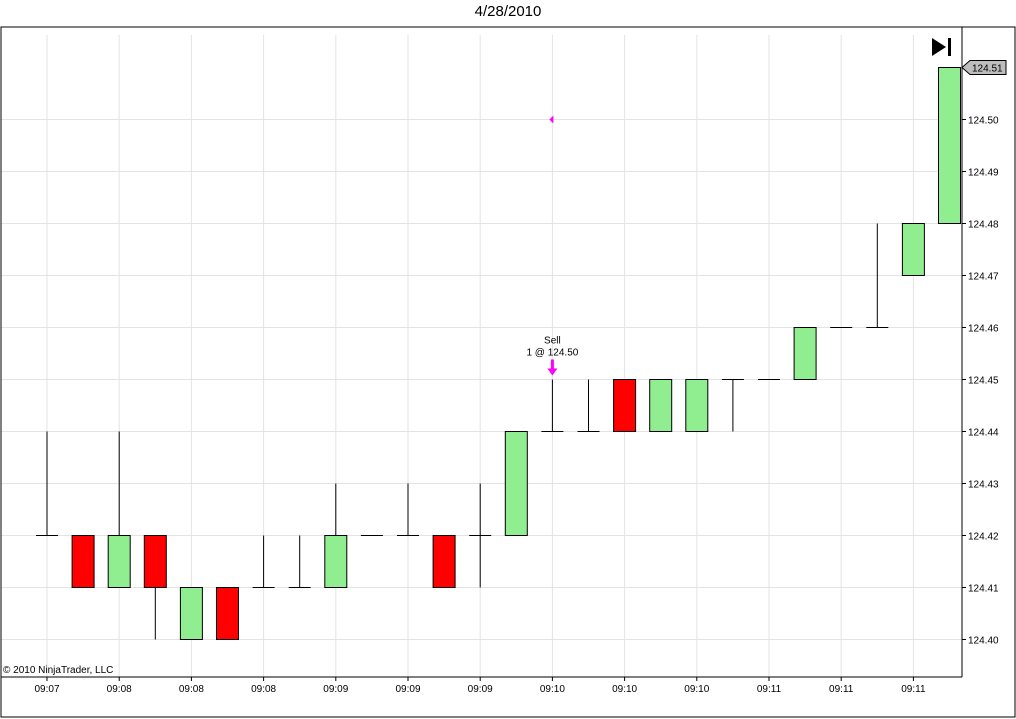 This screenshot has width=1016, height=719. What do you see at coordinates (983, 225) in the screenshot?
I see `y-tick-label: 124.48` at bounding box center [983, 225].